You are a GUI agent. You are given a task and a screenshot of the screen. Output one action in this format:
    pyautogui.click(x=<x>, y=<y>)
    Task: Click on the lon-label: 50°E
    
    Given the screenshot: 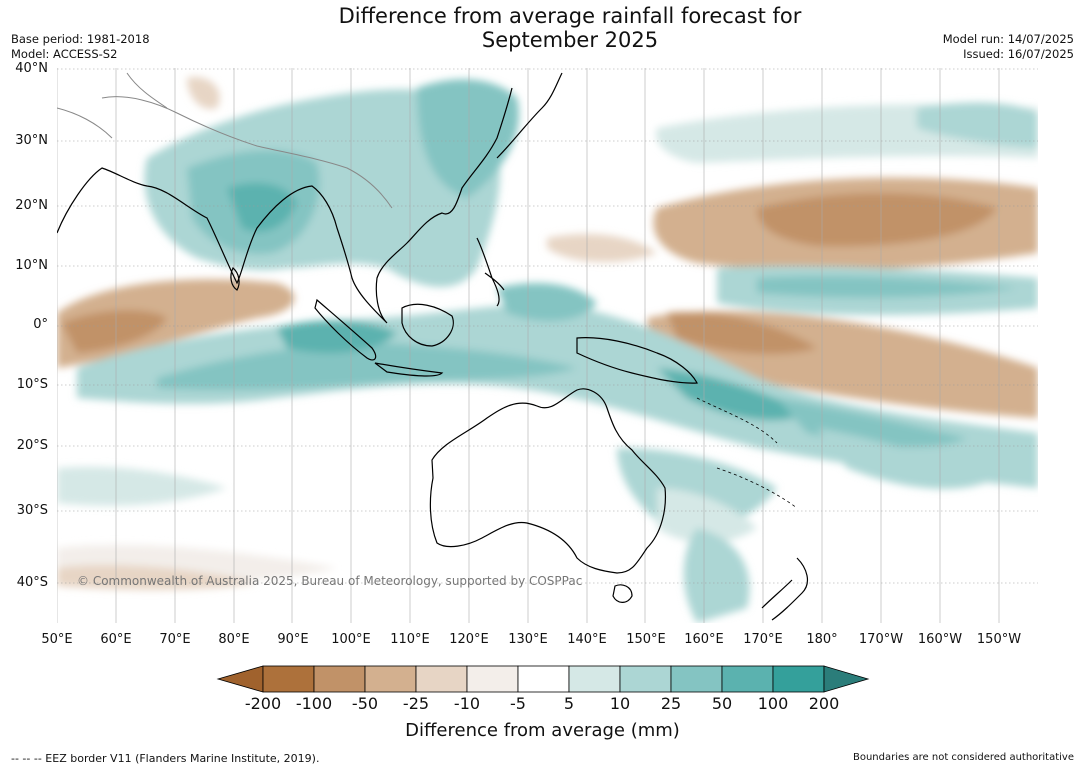 What is the action you would take?
    pyautogui.click(x=57, y=639)
    